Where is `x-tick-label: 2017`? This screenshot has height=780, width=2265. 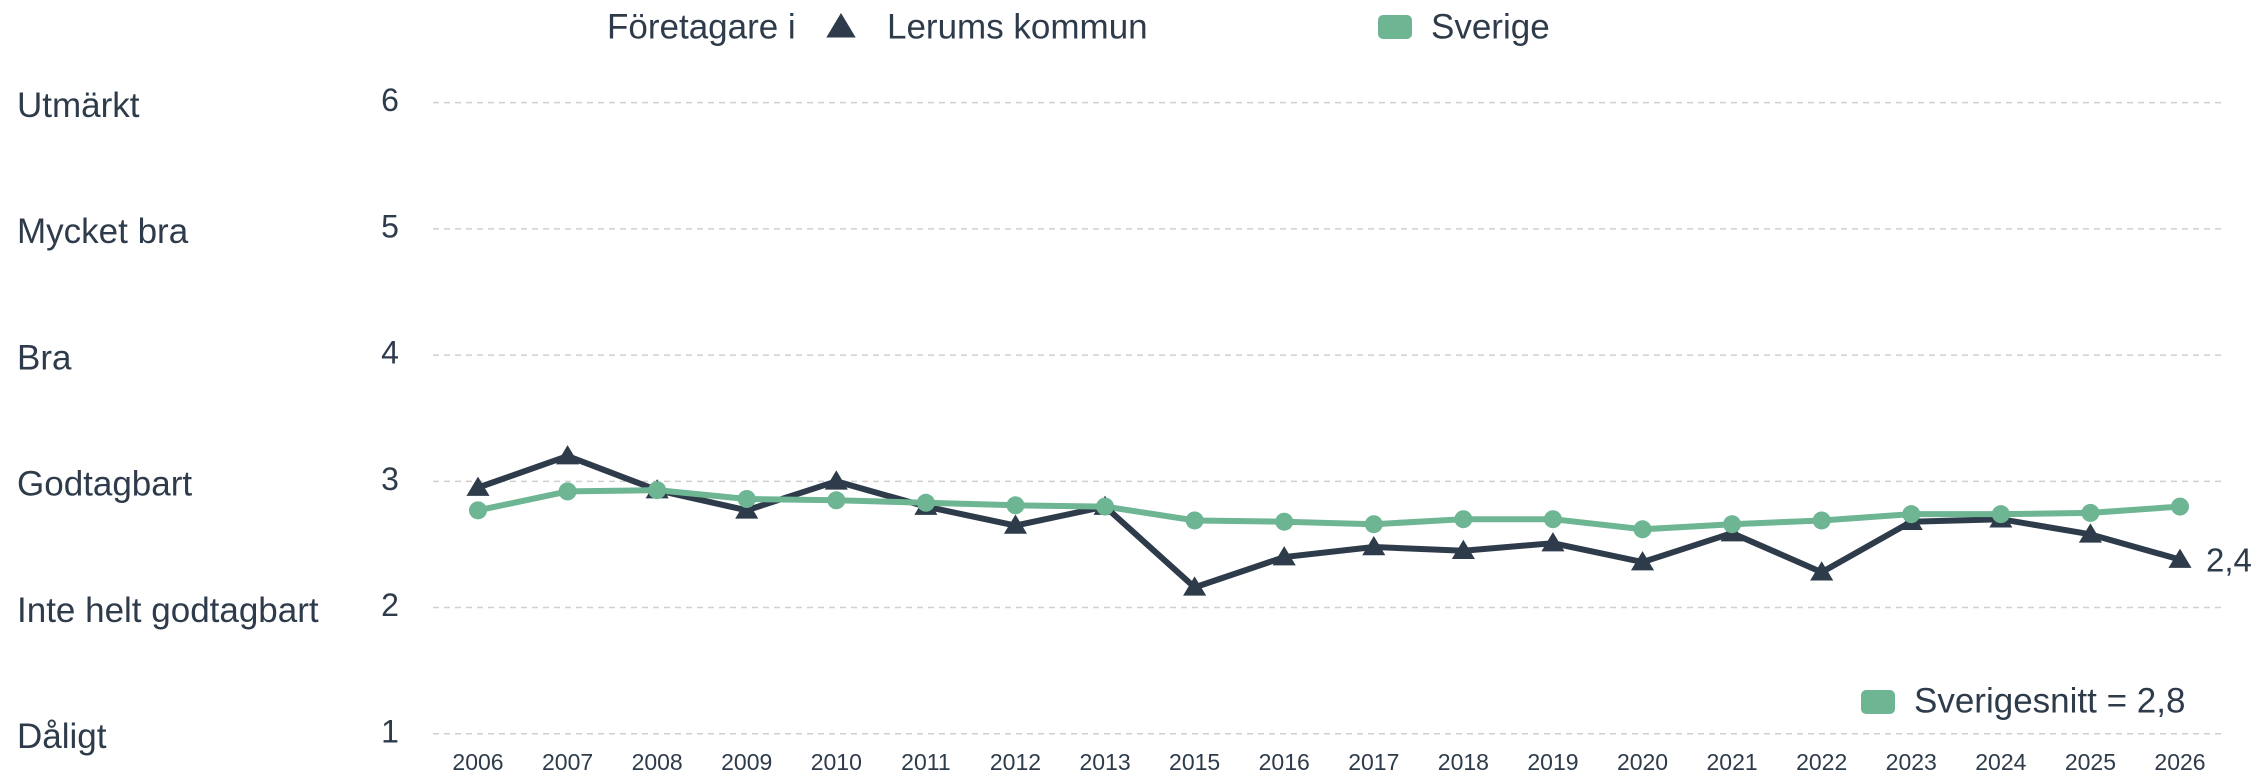
x-tick-label: 2017 is located at coordinates (1373, 762).